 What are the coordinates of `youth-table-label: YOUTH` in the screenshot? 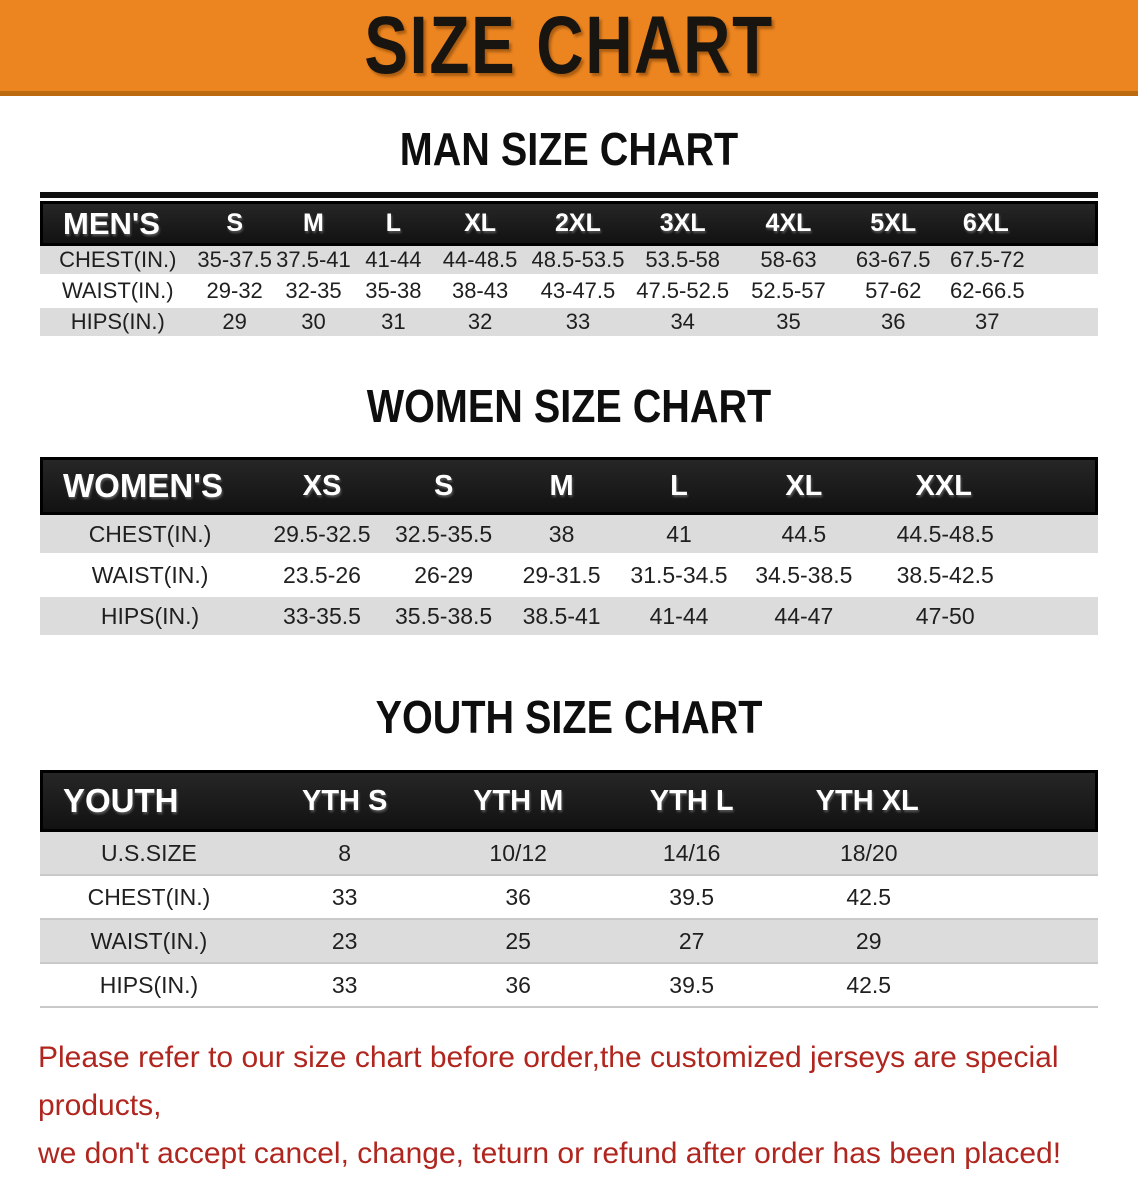 It's located at (149, 801).